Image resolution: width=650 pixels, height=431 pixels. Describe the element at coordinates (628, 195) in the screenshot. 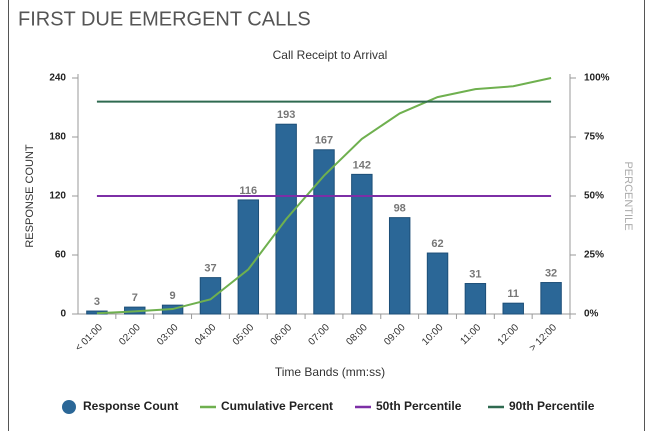

I see `y2-axis-label: PERCENTILE` at that location.